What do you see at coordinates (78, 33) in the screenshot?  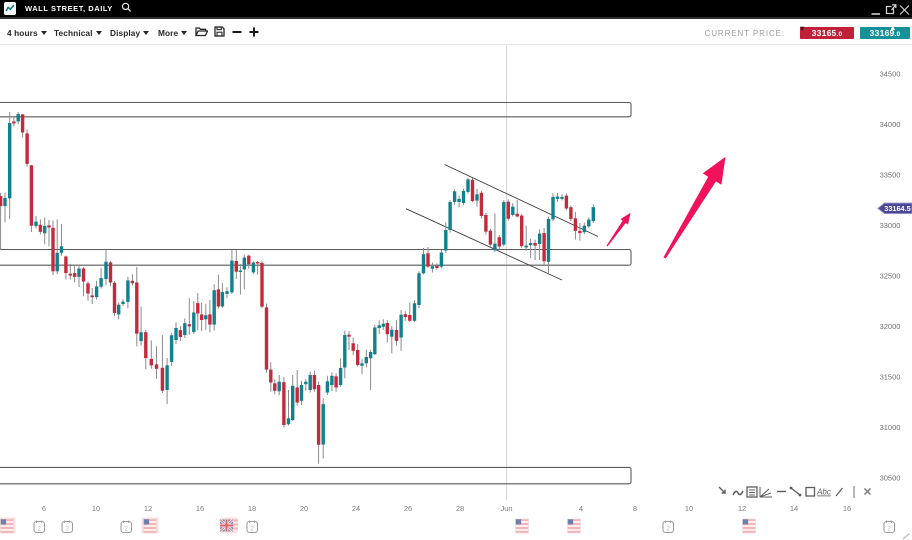 I see `technical-dropdown: Technical` at bounding box center [78, 33].